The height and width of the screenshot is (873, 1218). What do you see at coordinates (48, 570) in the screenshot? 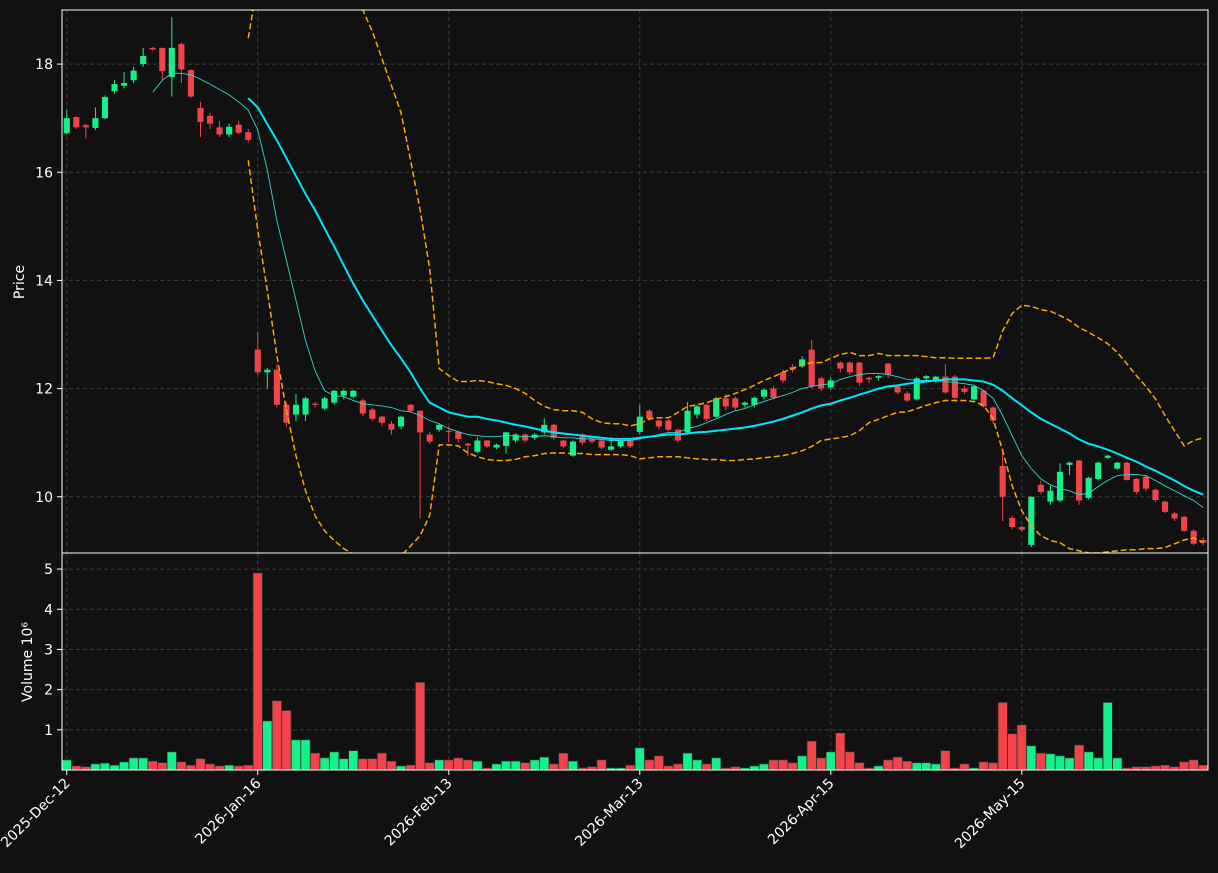
I see `volume-tick-label: 5` at bounding box center [48, 570].